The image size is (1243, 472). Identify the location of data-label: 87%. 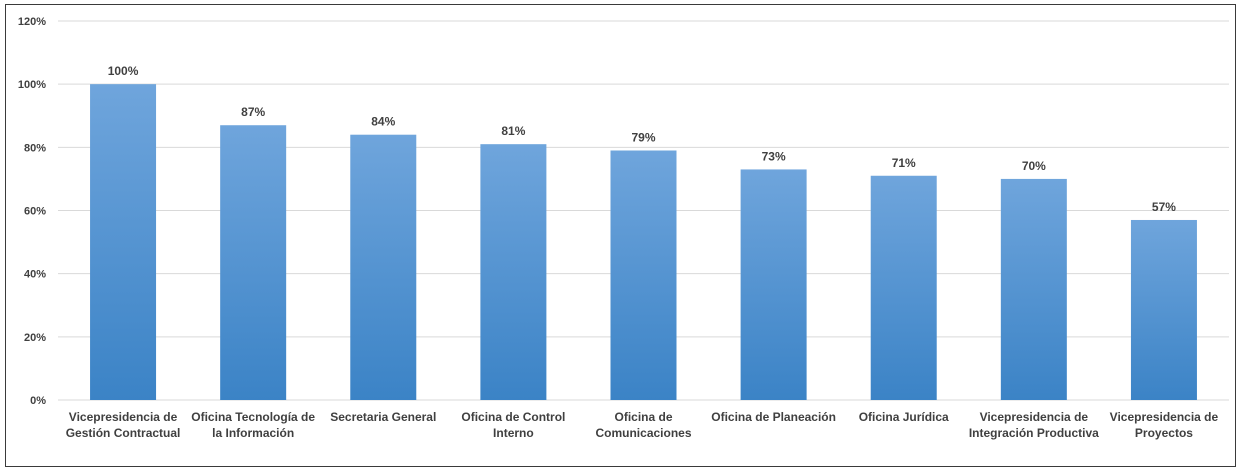
(253, 112).